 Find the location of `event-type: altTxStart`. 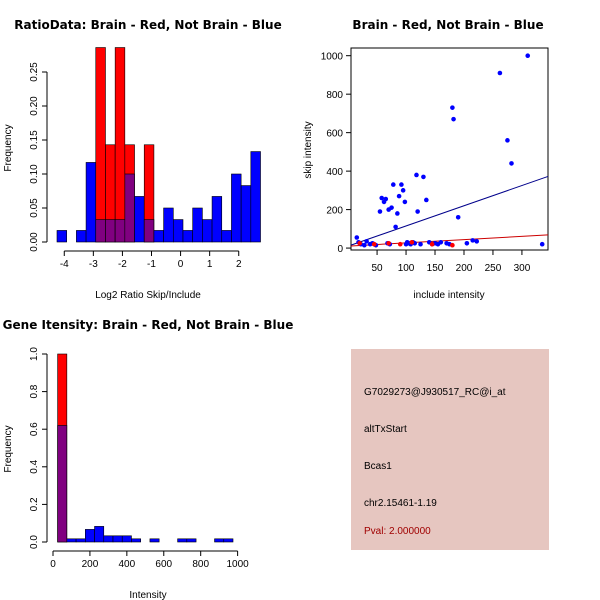

event-type: altTxStart is located at coordinates (385, 429).